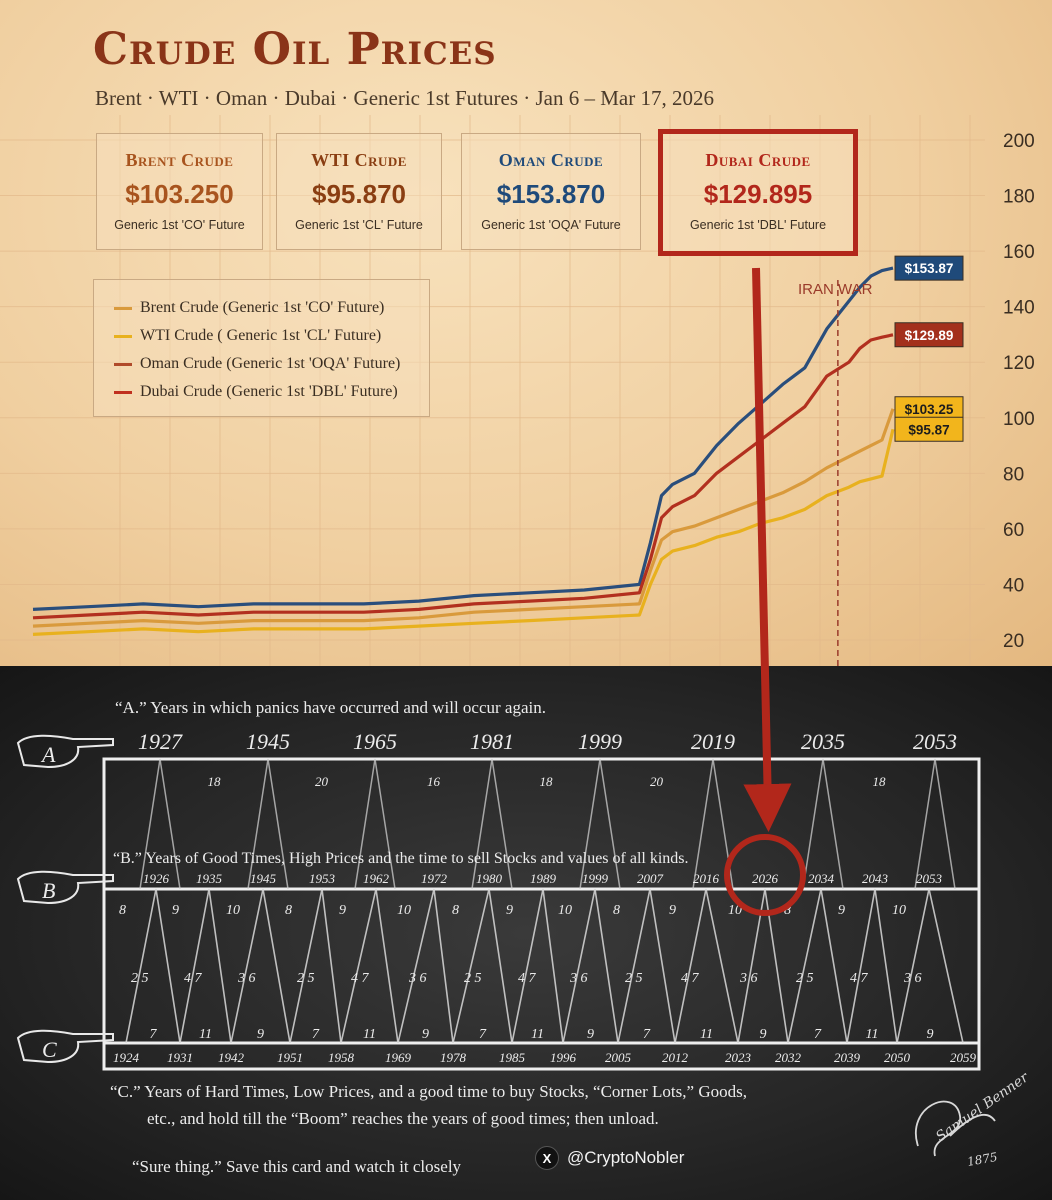 The width and height of the screenshot is (1052, 1200). Describe the element at coordinates (263, 878) in the screenshot. I see `year-b: 1945` at that location.